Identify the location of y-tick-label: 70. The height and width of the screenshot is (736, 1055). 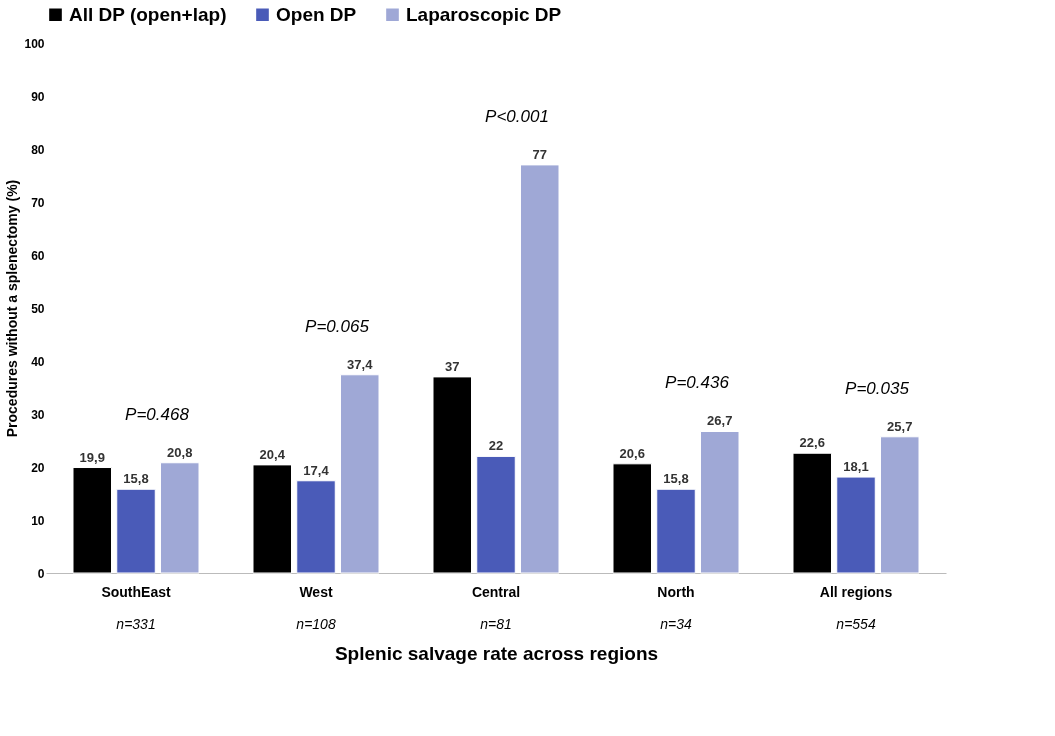
(38, 202).